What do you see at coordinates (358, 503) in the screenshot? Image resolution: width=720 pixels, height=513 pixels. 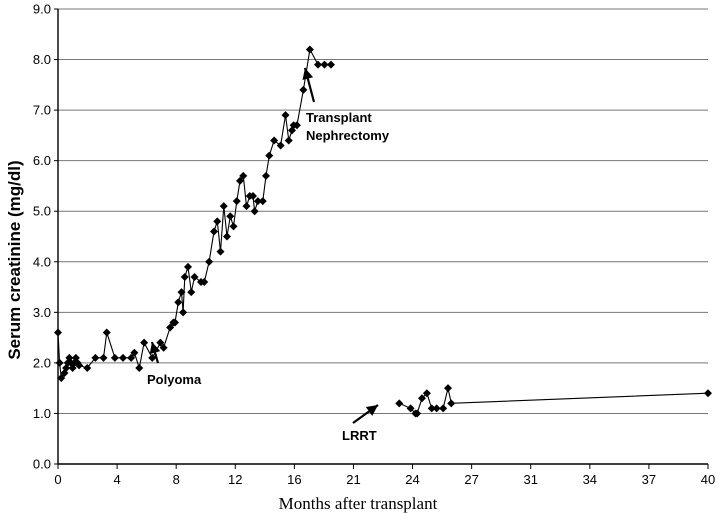 I see `x-axis-label: Months after transplant` at bounding box center [358, 503].